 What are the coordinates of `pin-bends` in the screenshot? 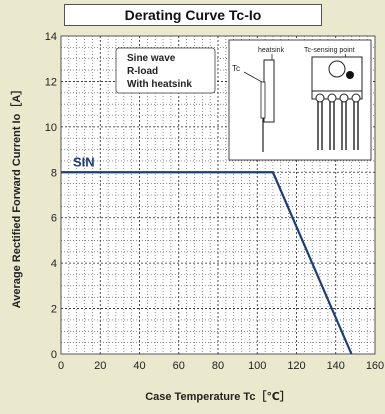 It's located at (338, 98).